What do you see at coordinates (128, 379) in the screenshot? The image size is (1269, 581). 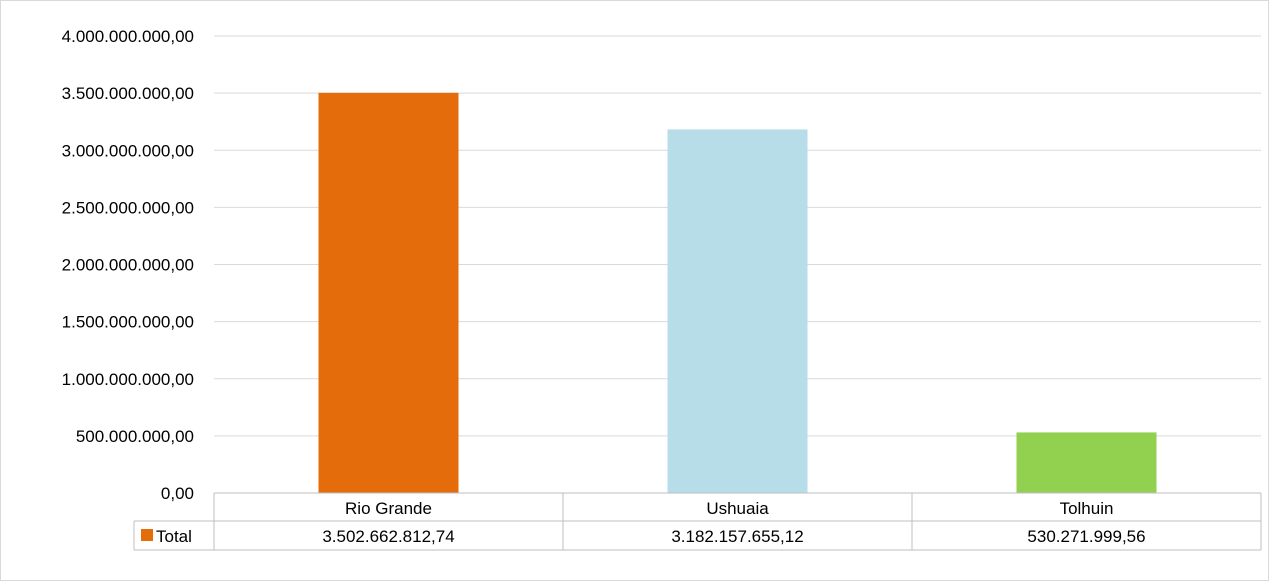 I see `y-tick-label: 1.000.000.000,00` at bounding box center [128, 379].